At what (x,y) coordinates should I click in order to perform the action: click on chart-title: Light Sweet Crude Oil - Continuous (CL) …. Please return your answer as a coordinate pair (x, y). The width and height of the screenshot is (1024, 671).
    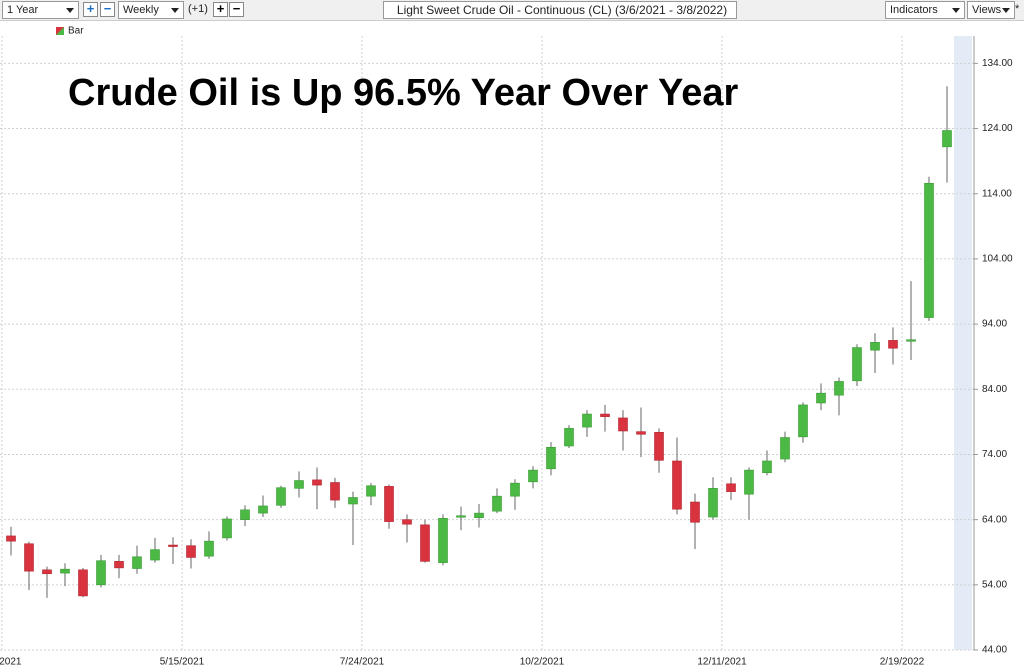
    Looking at the image, I should click on (560, 10).